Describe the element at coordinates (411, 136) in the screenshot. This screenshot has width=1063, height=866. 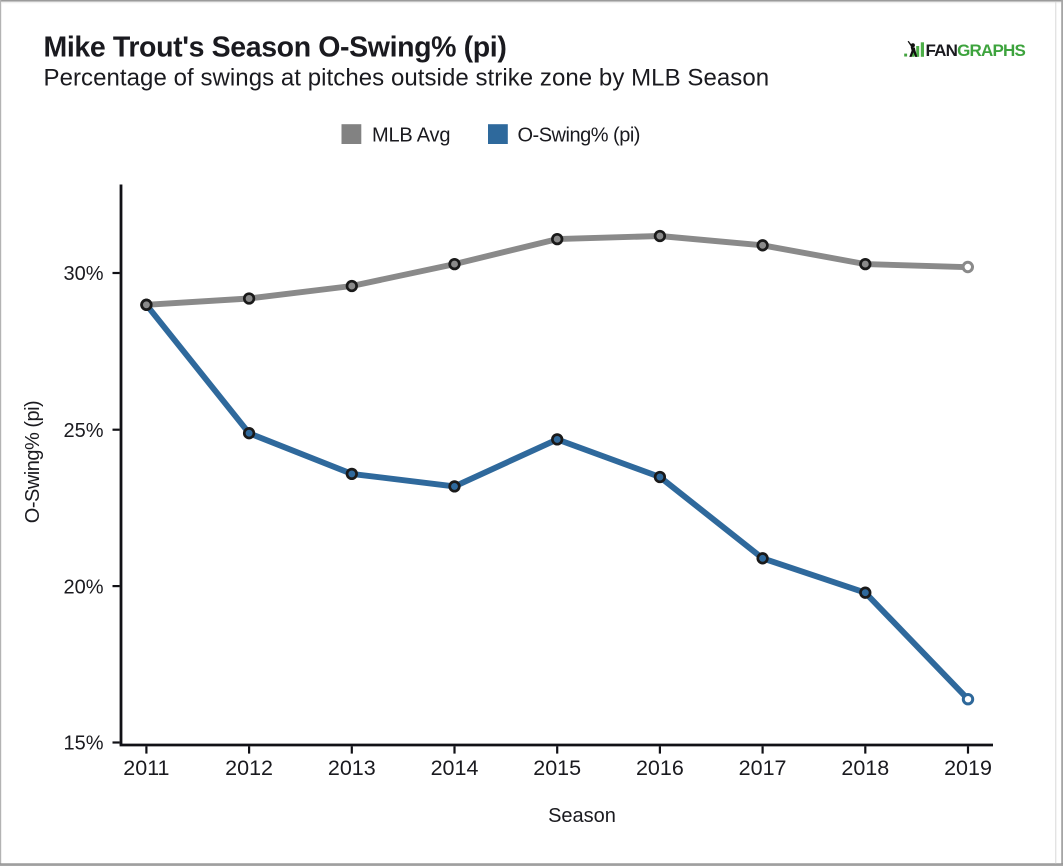
I see `svg-text: MLB Avg` at that location.